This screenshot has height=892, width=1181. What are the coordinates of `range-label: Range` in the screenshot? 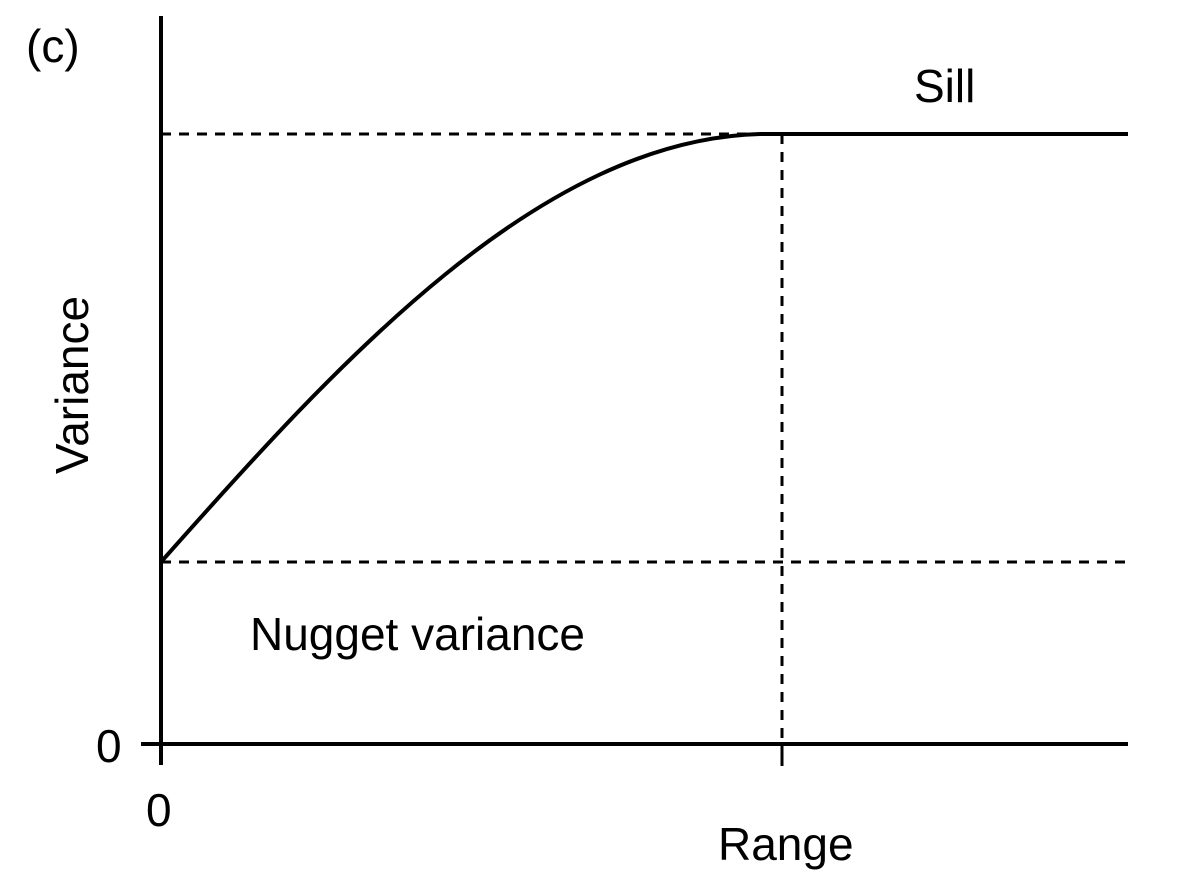 It's located at (786, 844).